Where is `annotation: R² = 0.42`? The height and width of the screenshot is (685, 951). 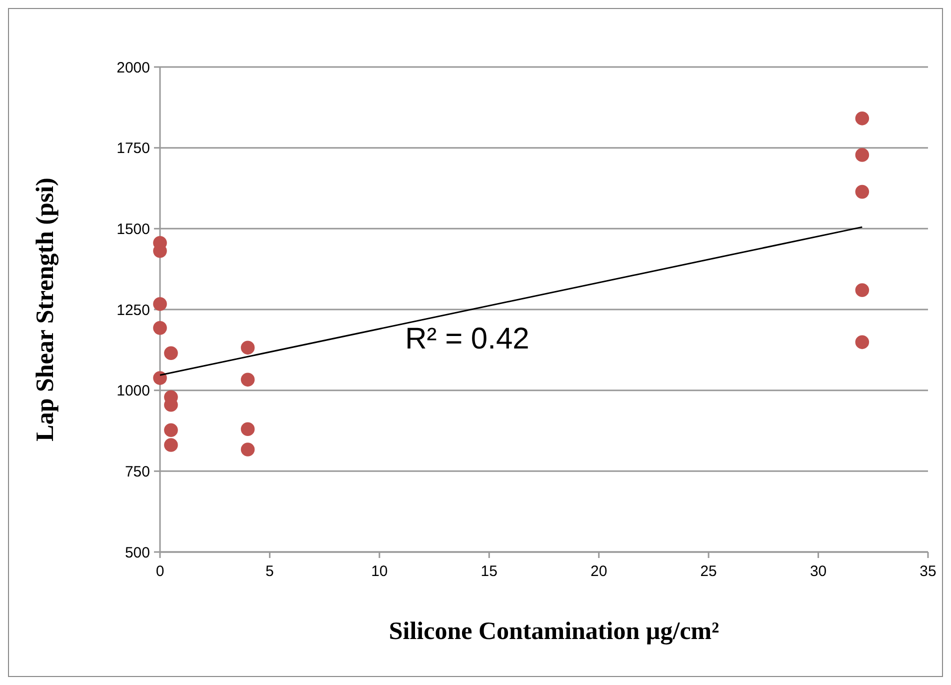
annotation: R² = 0.42 is located at coordinates (467, 339).